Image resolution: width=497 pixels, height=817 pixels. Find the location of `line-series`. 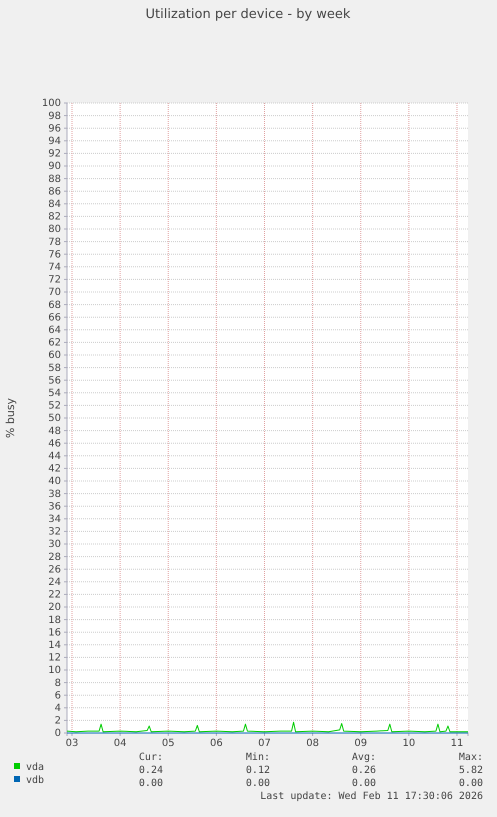

line-series is located at coordinates (267, 727).